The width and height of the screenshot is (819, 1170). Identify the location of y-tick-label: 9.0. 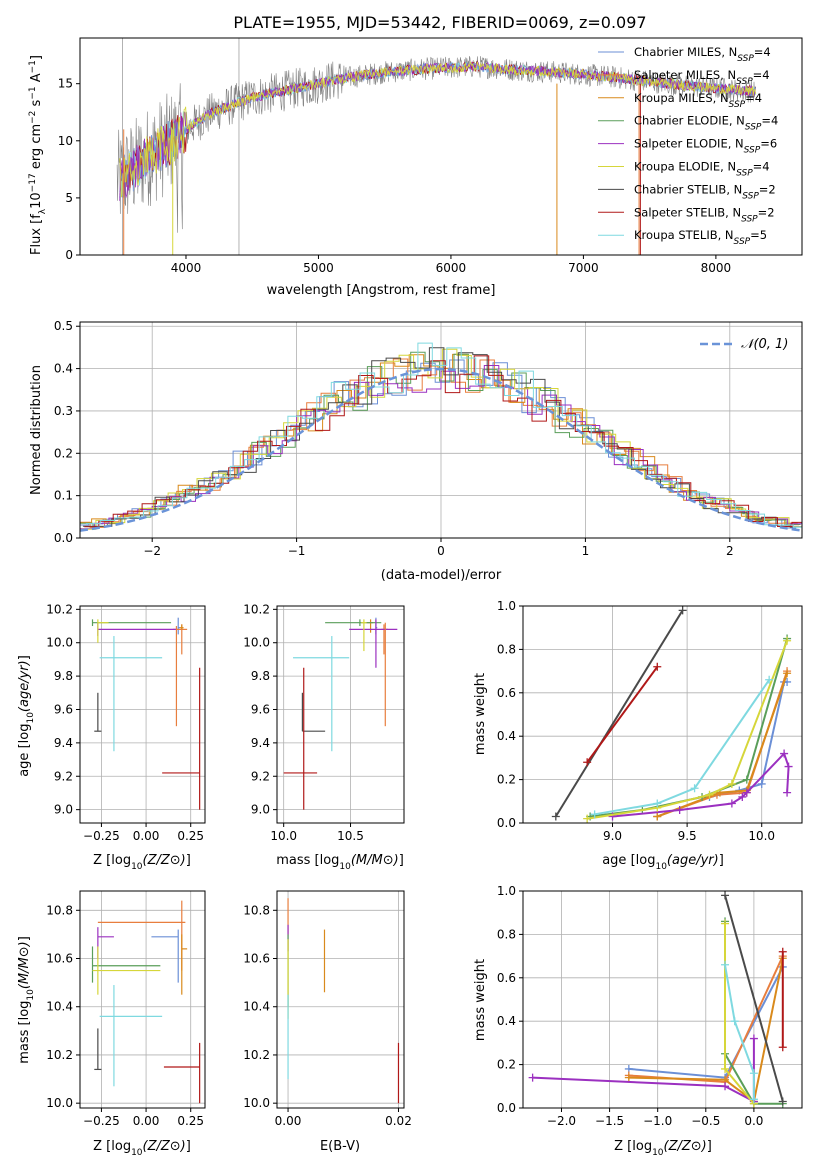
(260, 810).